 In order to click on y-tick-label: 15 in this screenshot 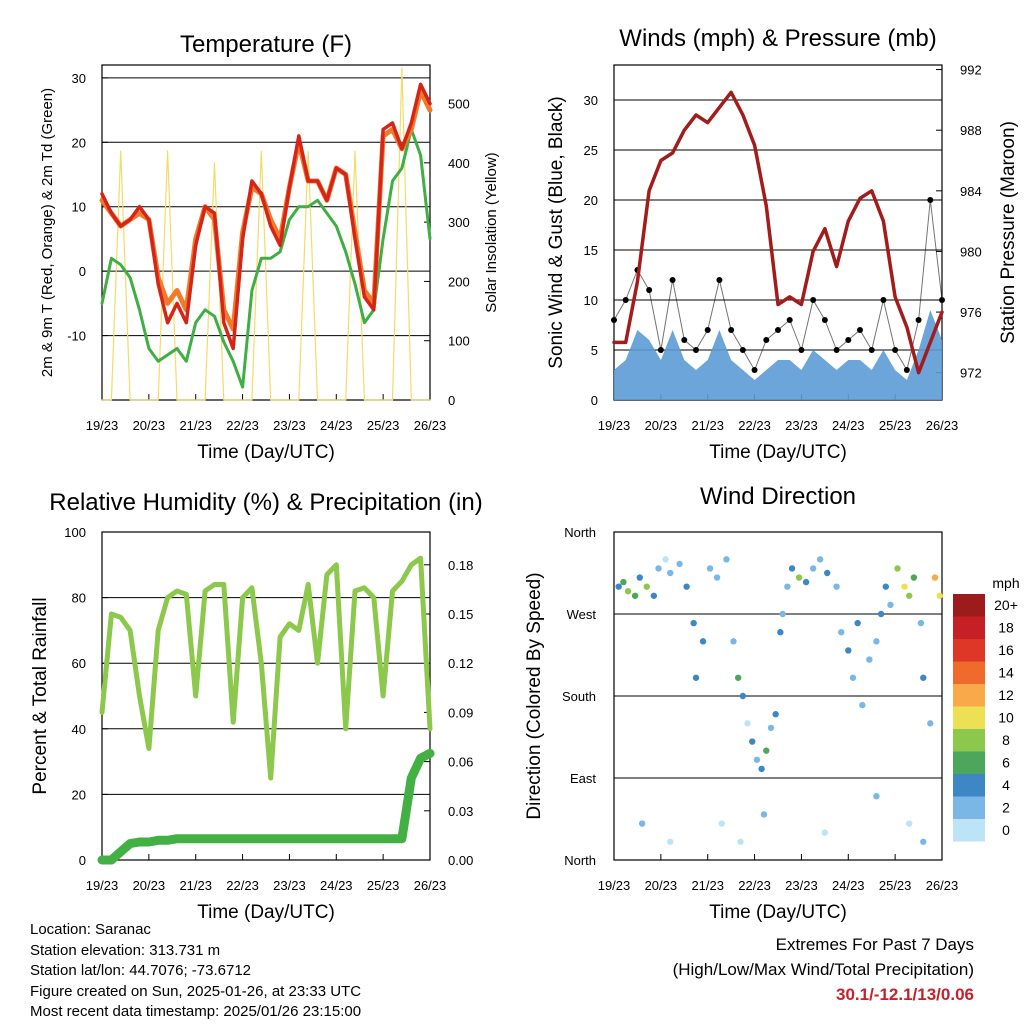, I will do `click(591, 250)`.